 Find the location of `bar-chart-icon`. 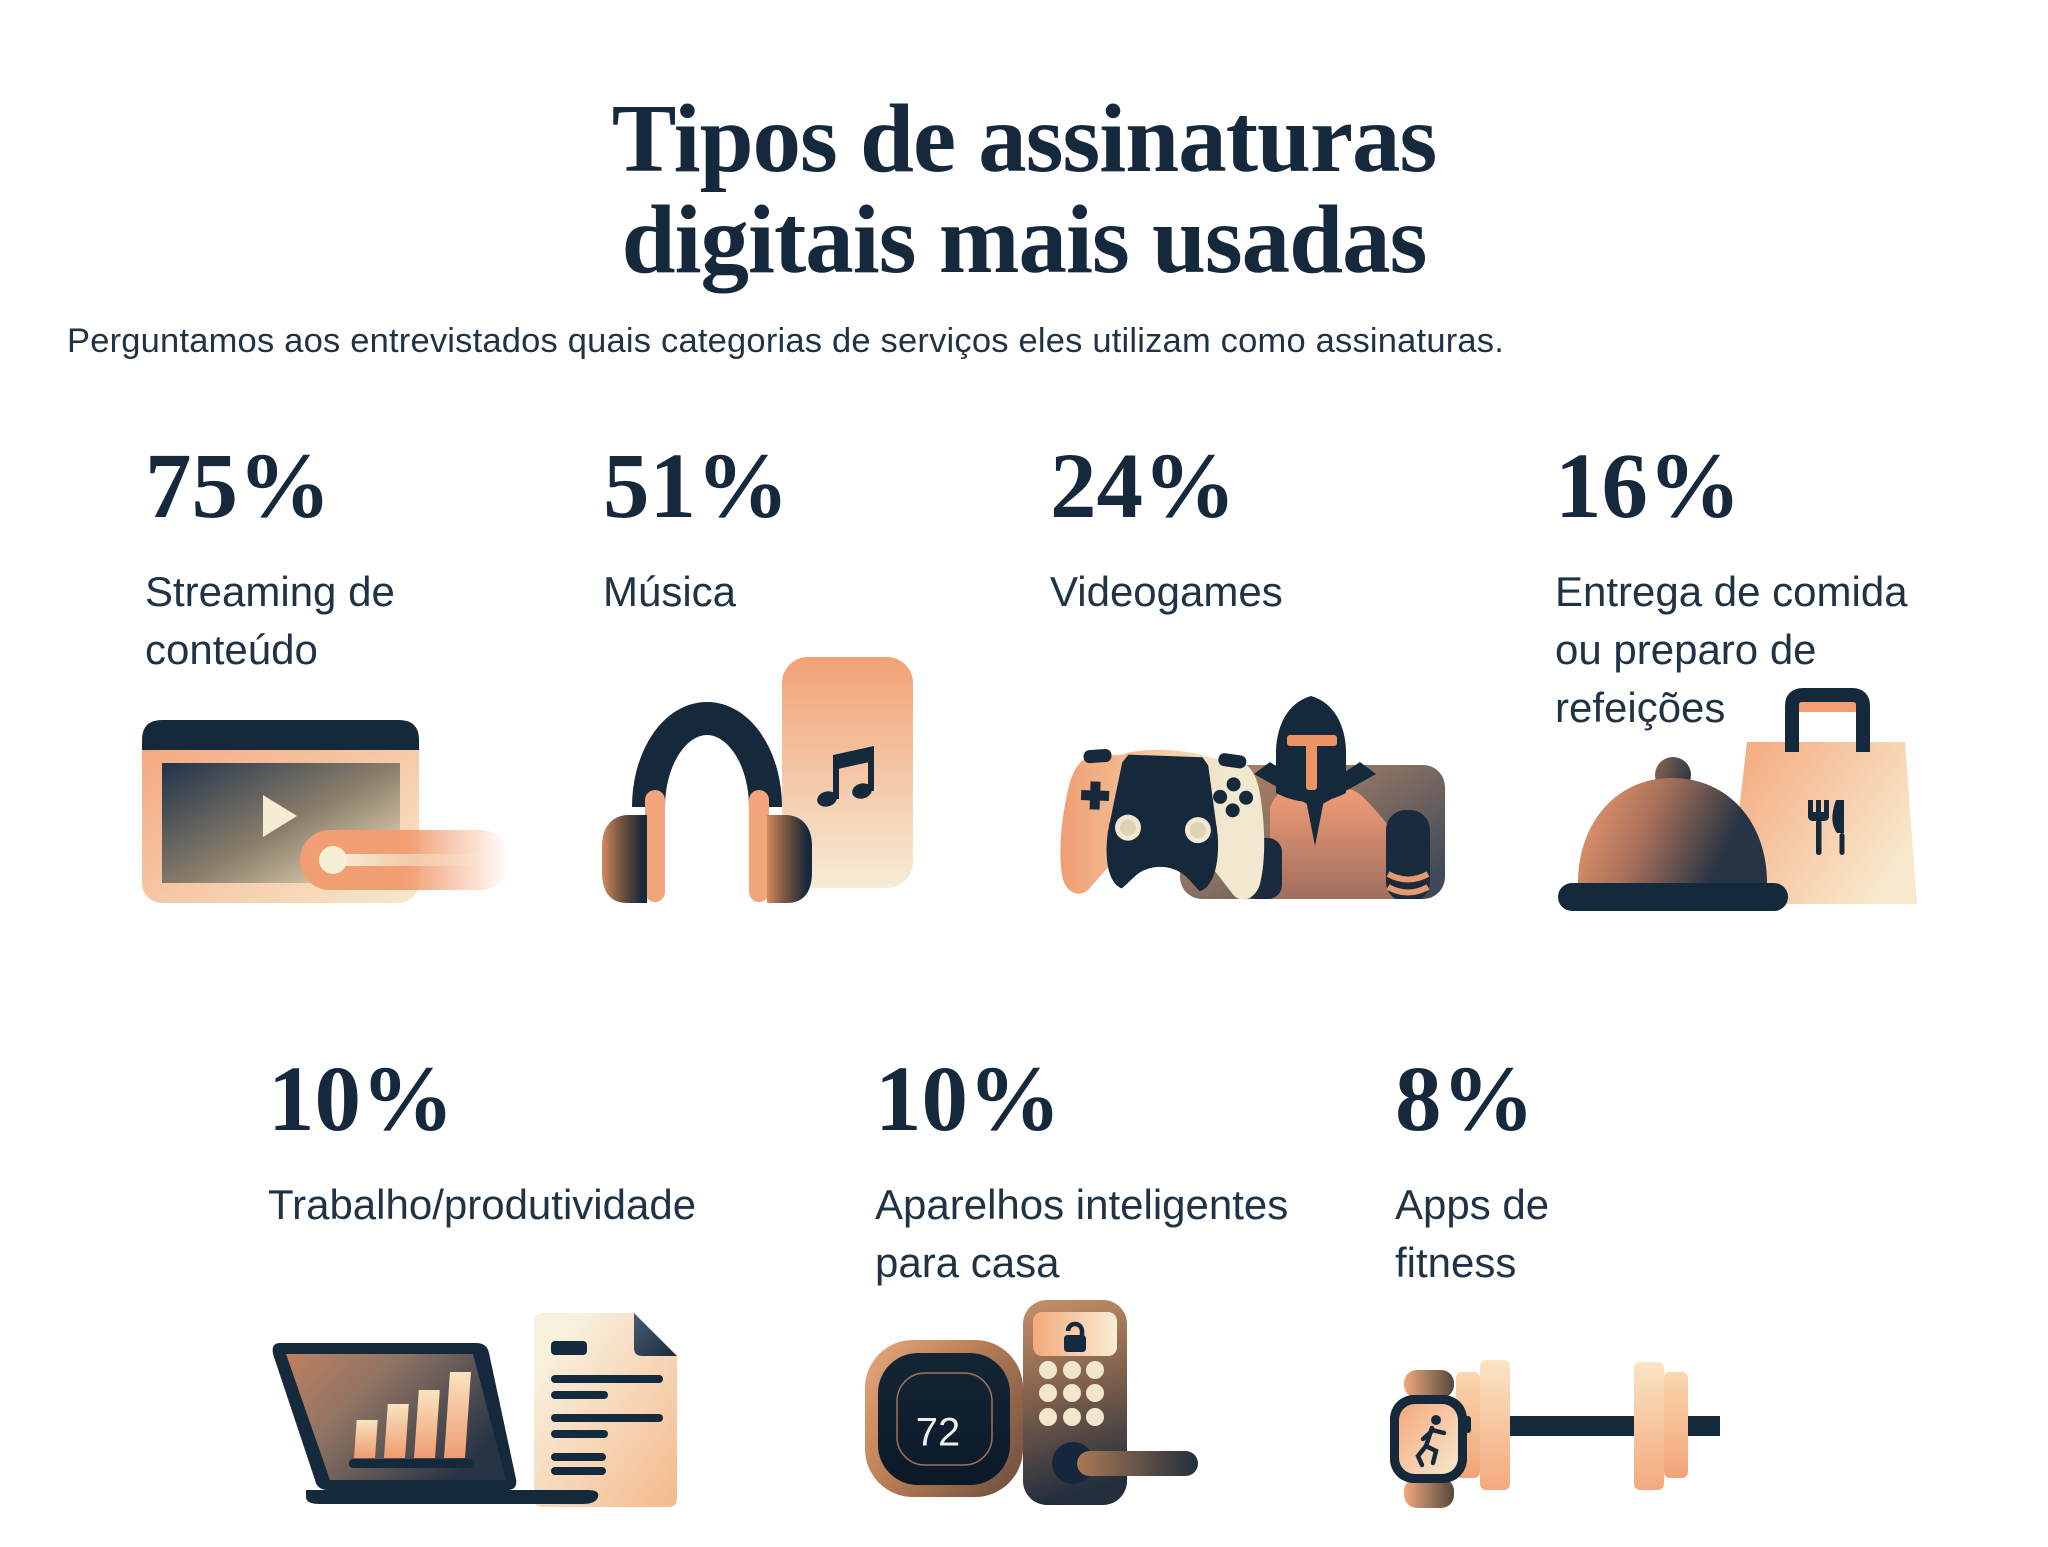

bar-chart-icon is located at coordinates (412, 1415).